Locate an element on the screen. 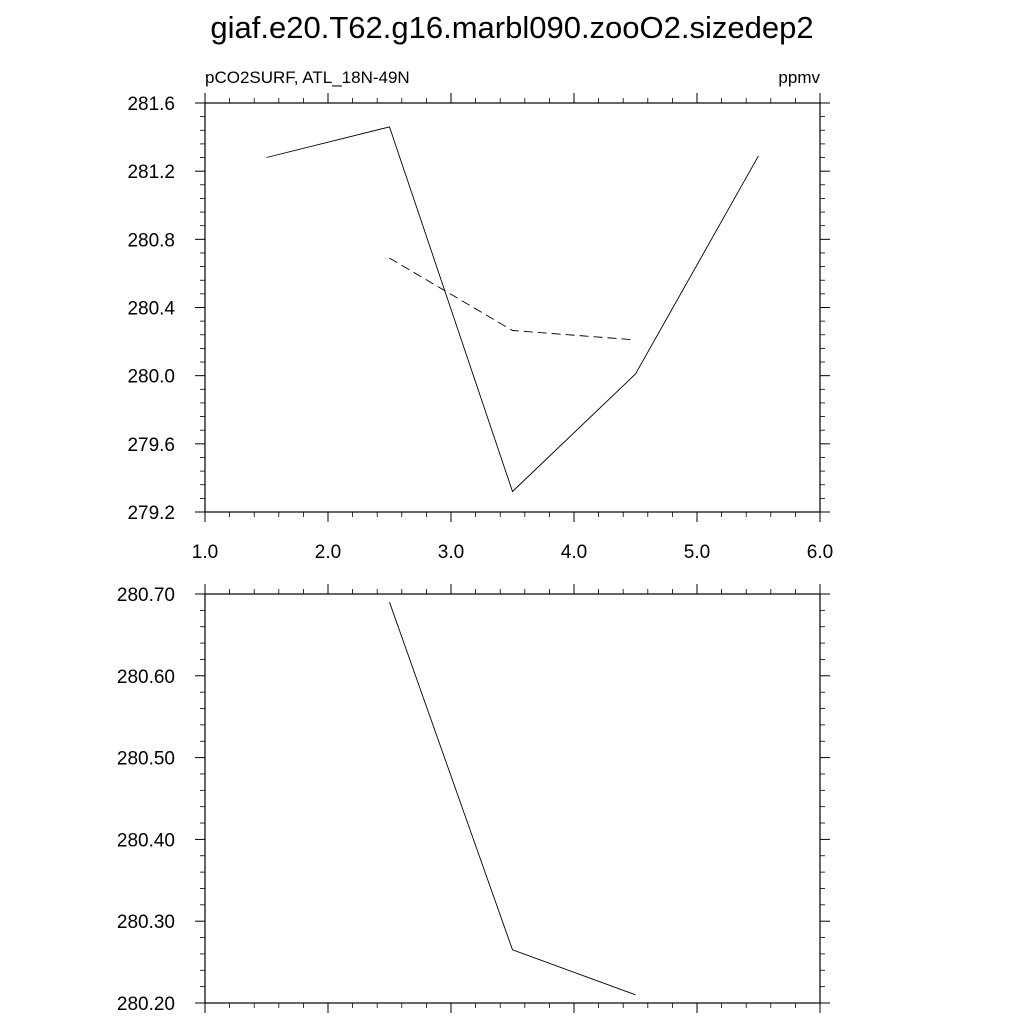 The width and height of the screenshot is (1024, 1024). bottom-y-tick-label: 280.20 is located at coordinates (146, 1004).